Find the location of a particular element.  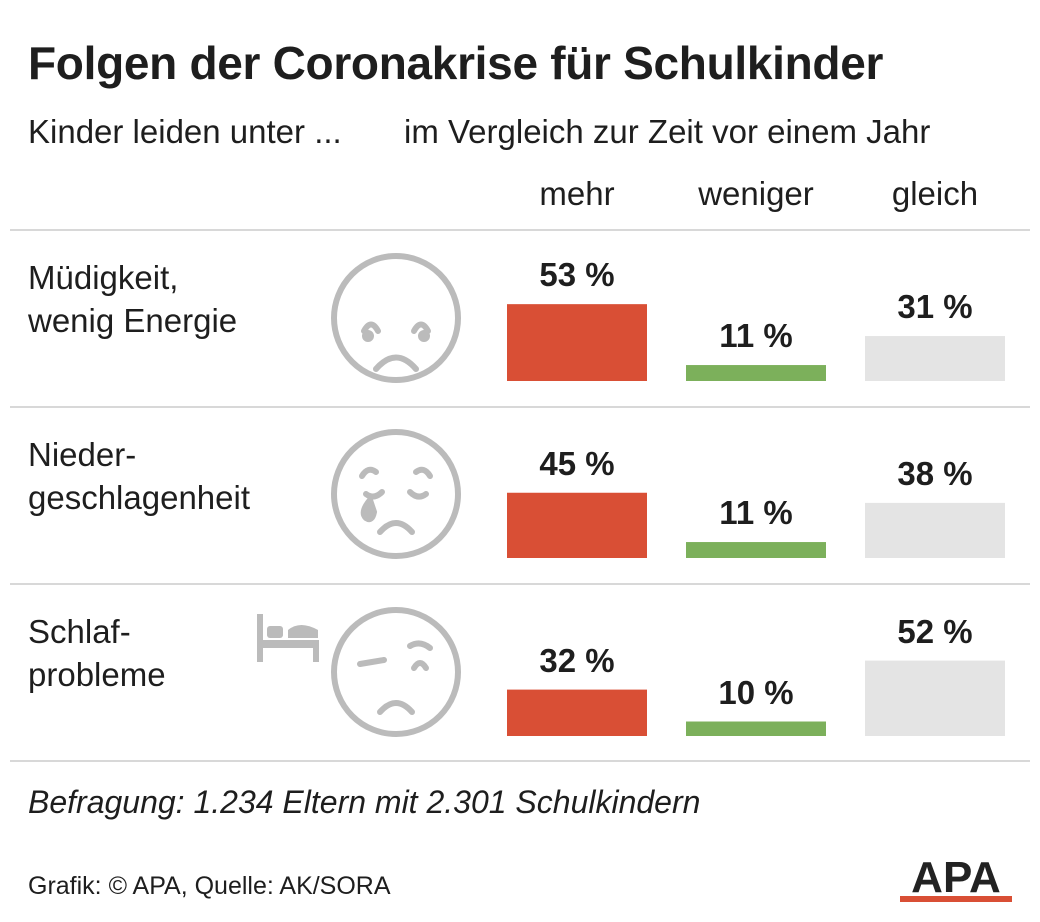

value-label-weniger-row-0: 11 % is located at coordinates (756, 336).